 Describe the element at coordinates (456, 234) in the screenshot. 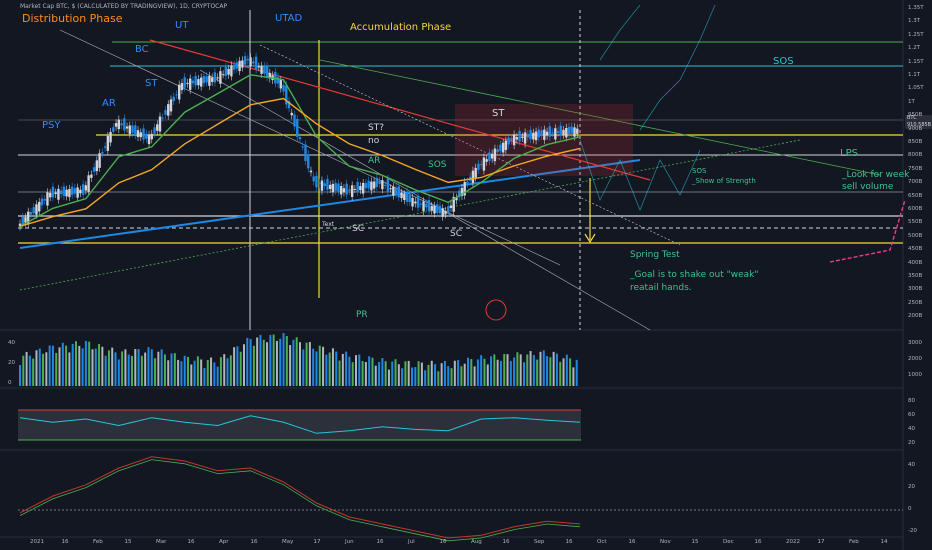

I see `annotation-sc2: SC` at that location.